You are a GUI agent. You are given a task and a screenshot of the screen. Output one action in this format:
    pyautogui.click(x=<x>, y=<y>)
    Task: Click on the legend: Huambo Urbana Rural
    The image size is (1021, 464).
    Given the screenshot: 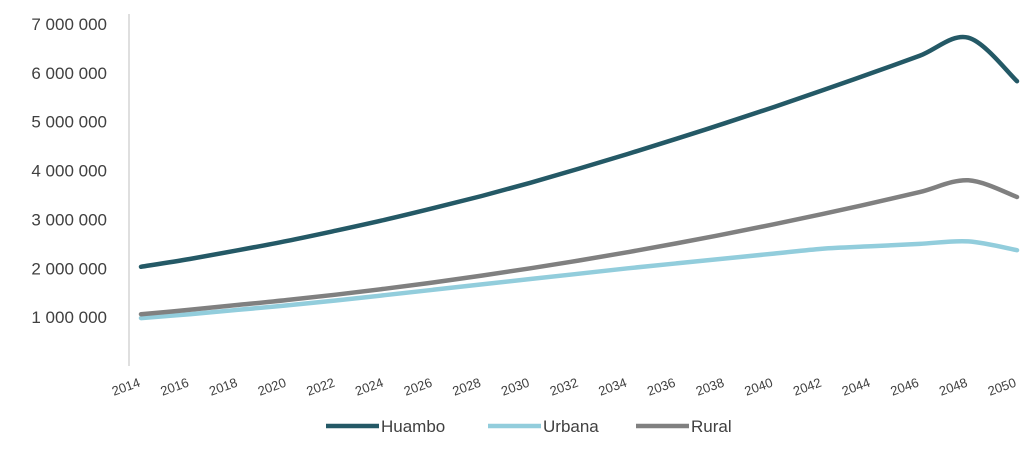 What is the action you would take?
    pyautogui.click(x=529, y=426)
    